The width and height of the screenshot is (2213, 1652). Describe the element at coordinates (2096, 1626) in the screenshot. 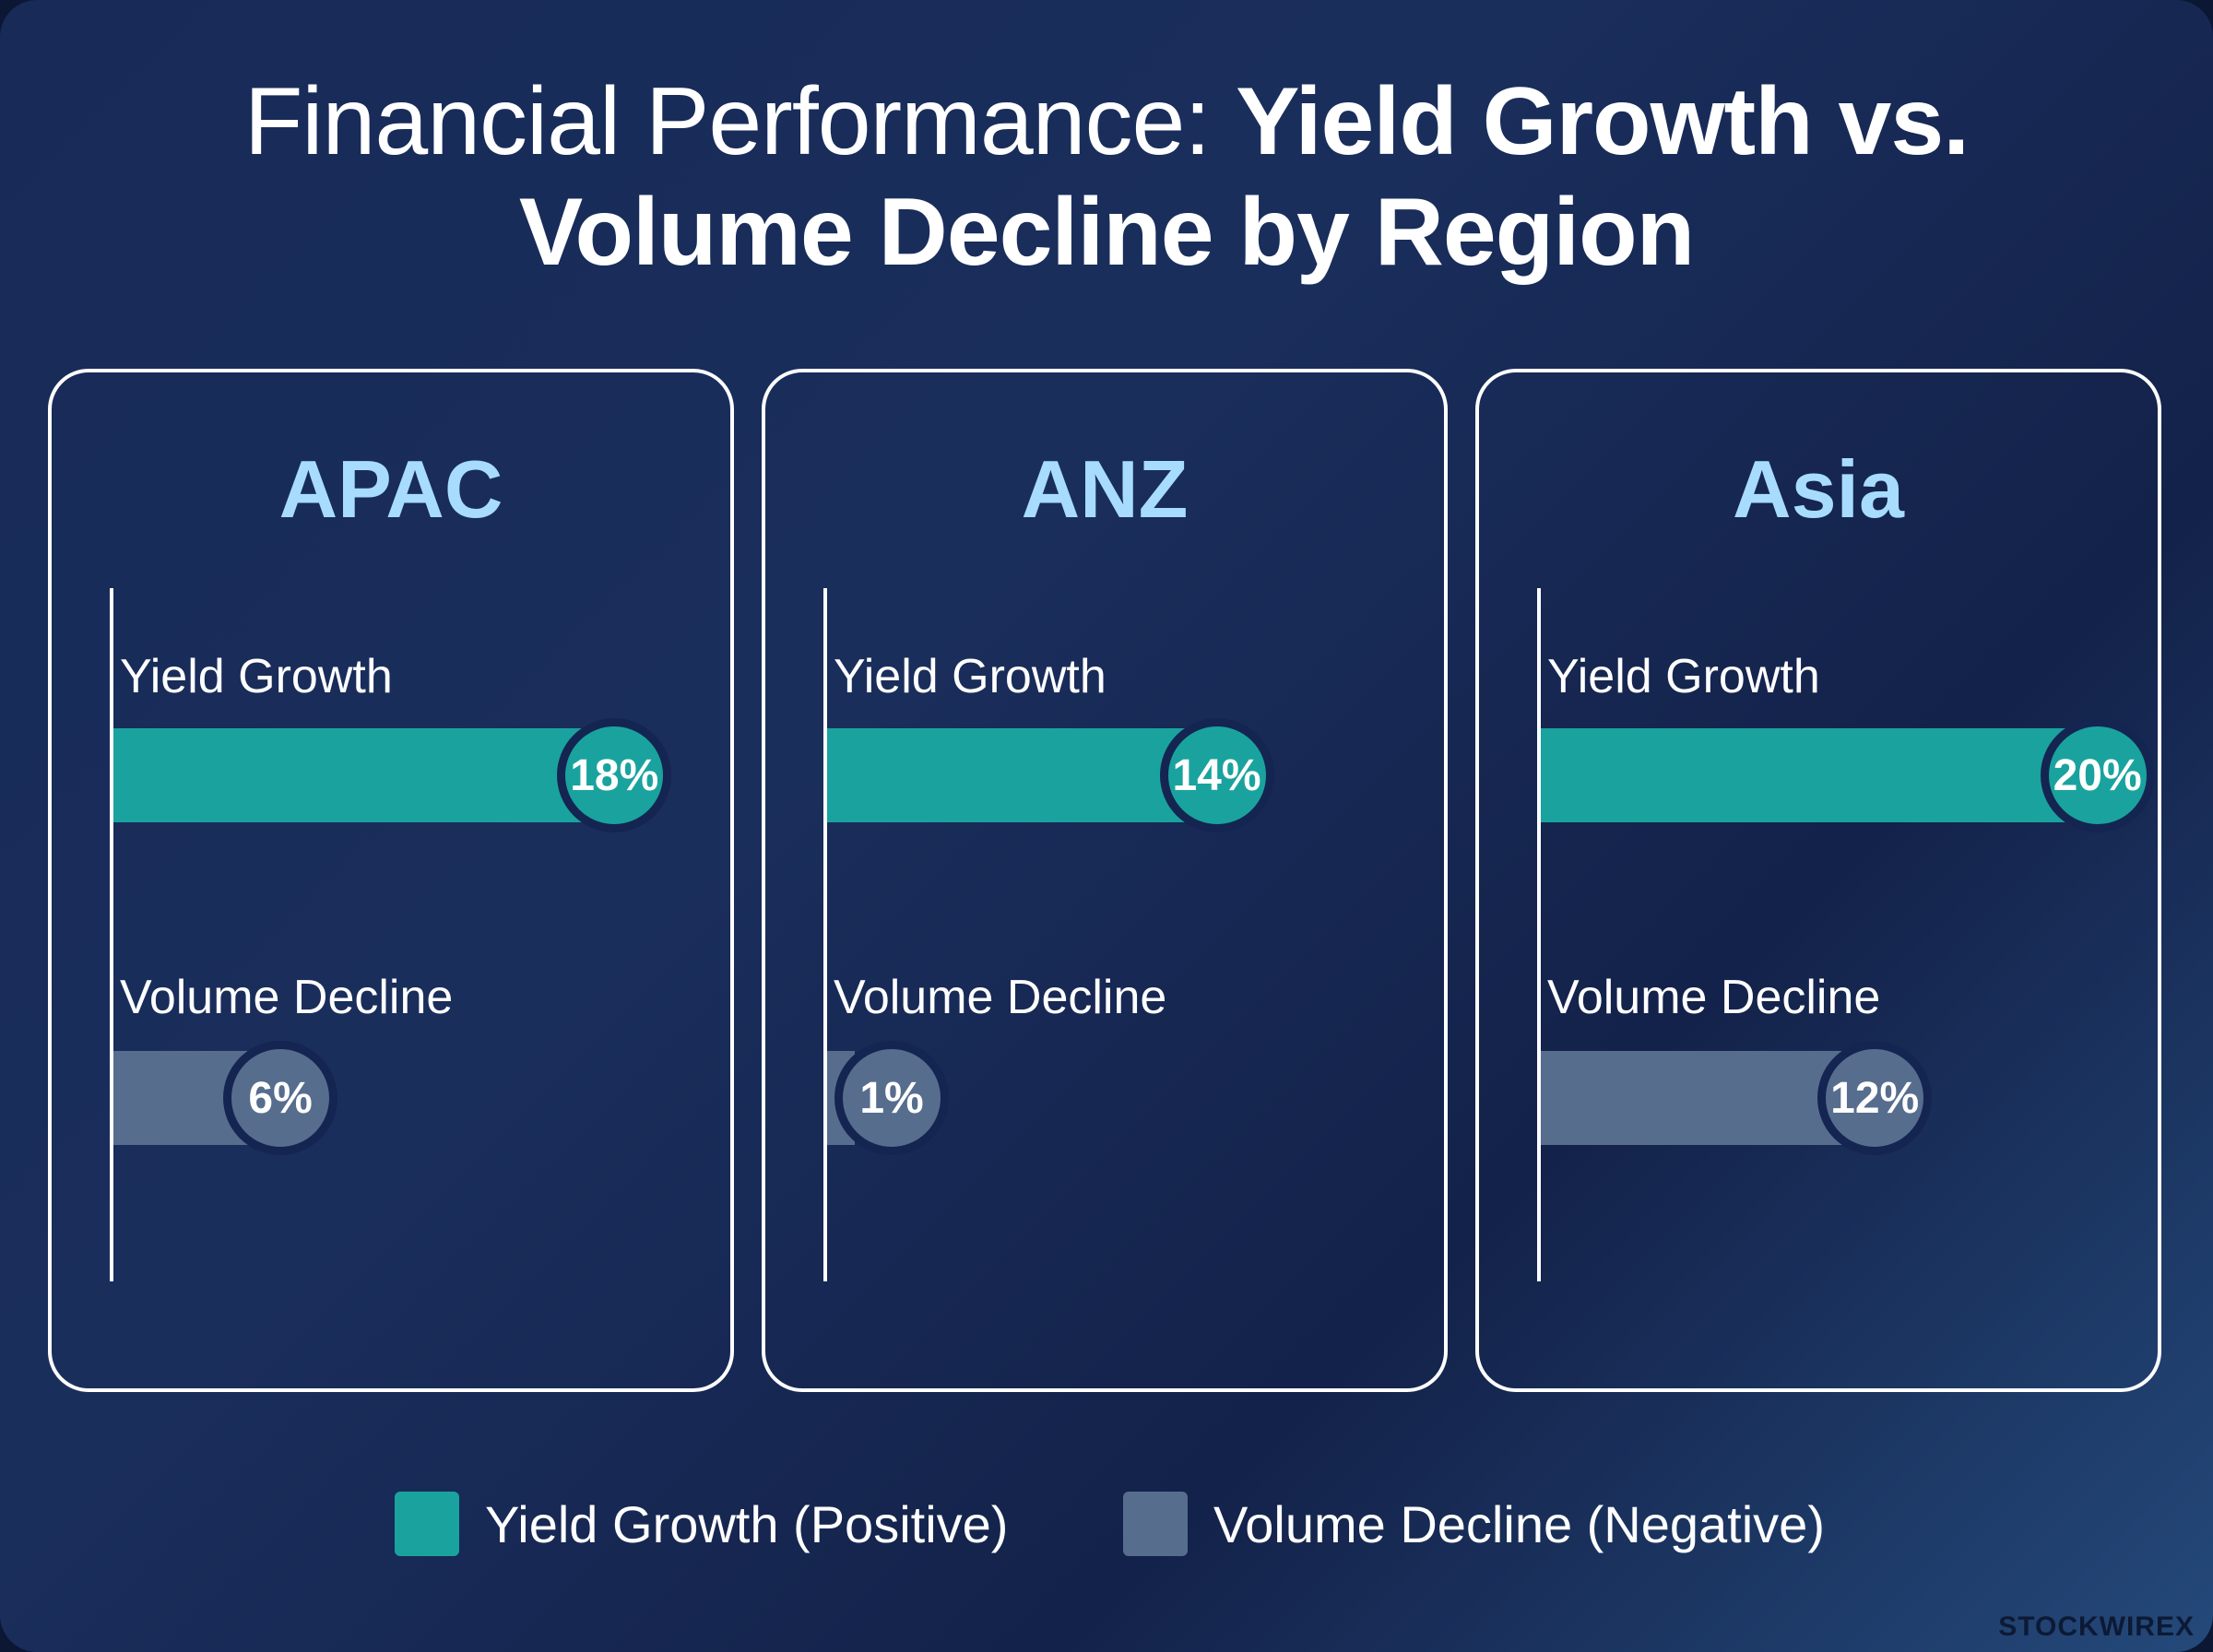

I see `watermark-logo: STOCKWIREX` at that location.